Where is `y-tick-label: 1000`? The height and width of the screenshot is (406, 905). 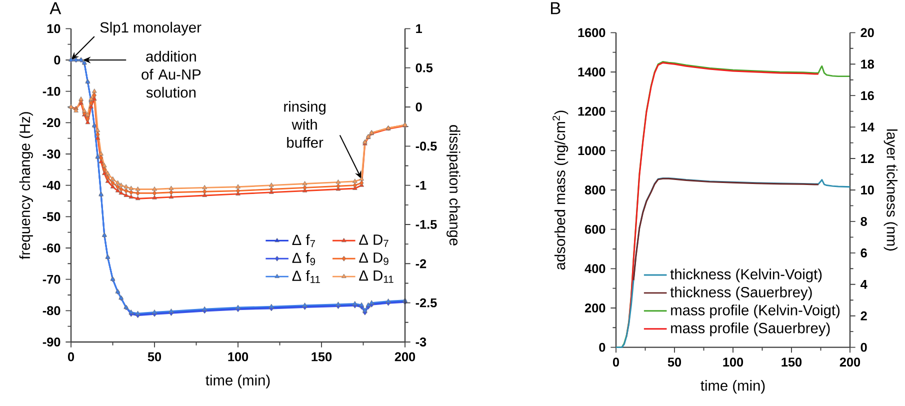
y-tick-label: 1000 is located at coordinates (592, 151).